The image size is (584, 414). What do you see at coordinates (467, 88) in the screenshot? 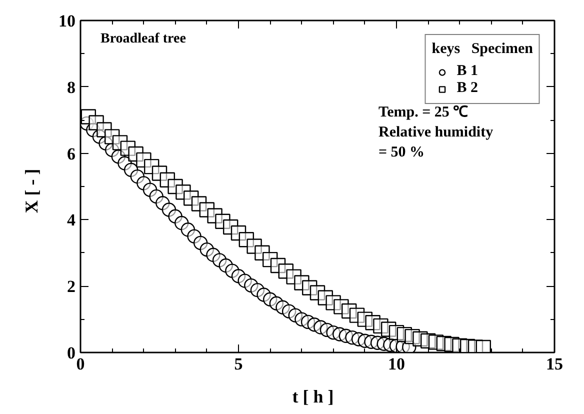
I see `legend-label: B 2` at bounding box center [467, 88].